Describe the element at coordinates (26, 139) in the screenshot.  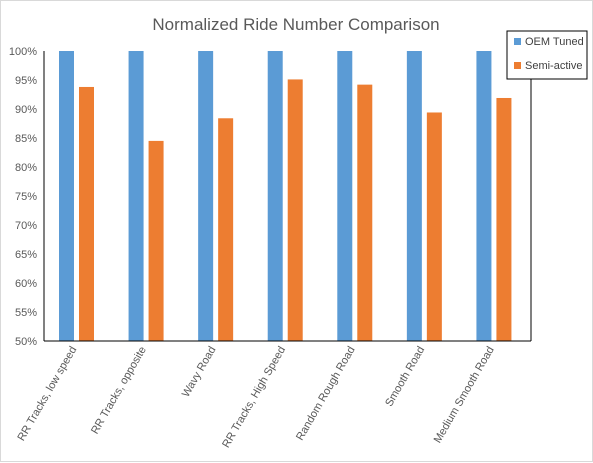
I see `y-tick-label: 85%` at that location.